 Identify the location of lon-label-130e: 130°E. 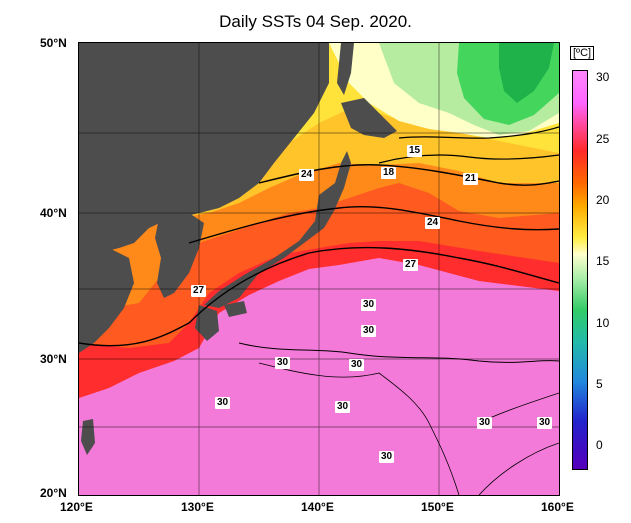
(197, 507).